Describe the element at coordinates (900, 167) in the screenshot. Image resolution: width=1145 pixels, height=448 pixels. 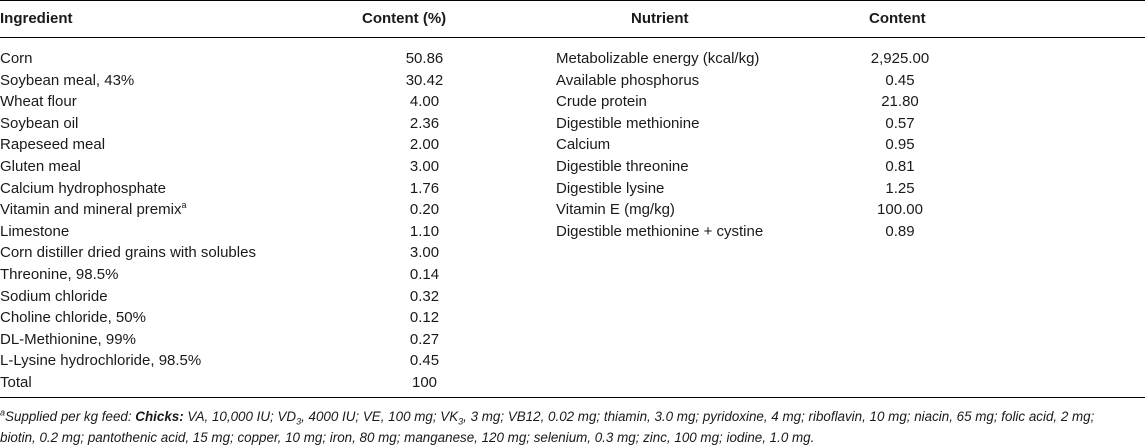
I see `nutrient-content-value: 0.81` at that location.